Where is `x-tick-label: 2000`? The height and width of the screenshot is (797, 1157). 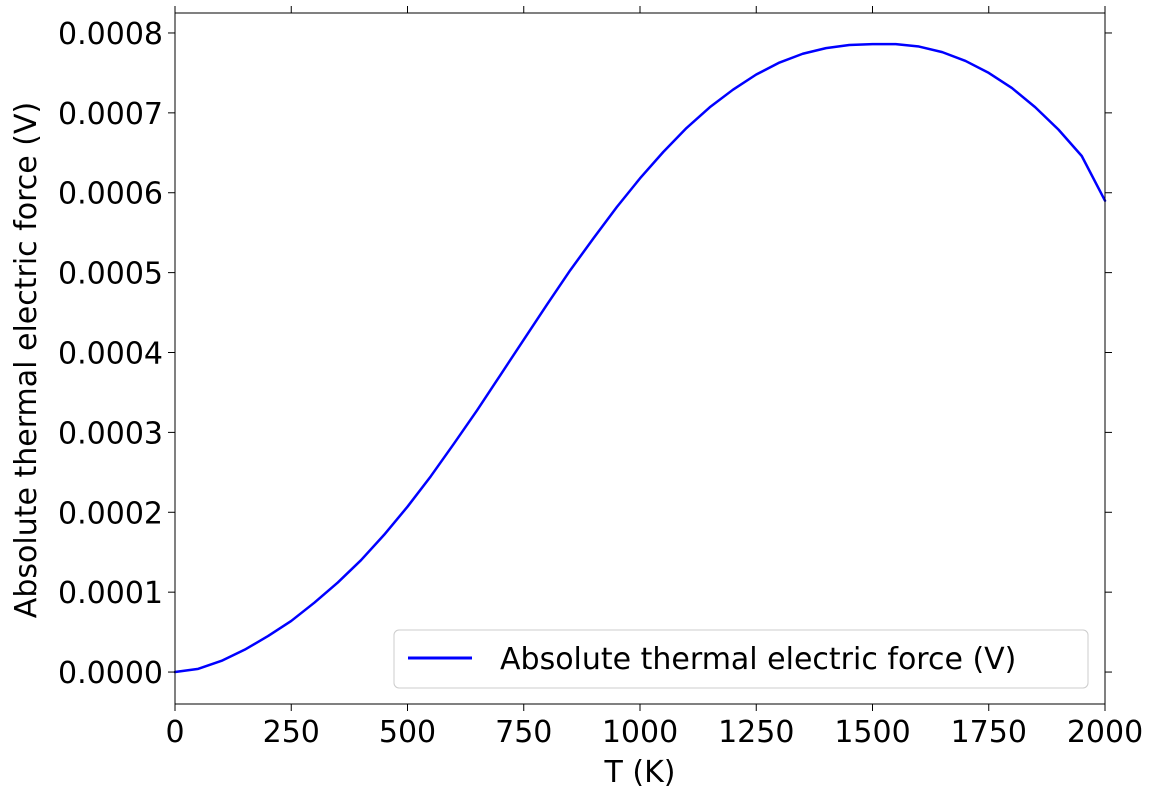
x-tick-label: 2000 is located at coordinates (1105, 732).